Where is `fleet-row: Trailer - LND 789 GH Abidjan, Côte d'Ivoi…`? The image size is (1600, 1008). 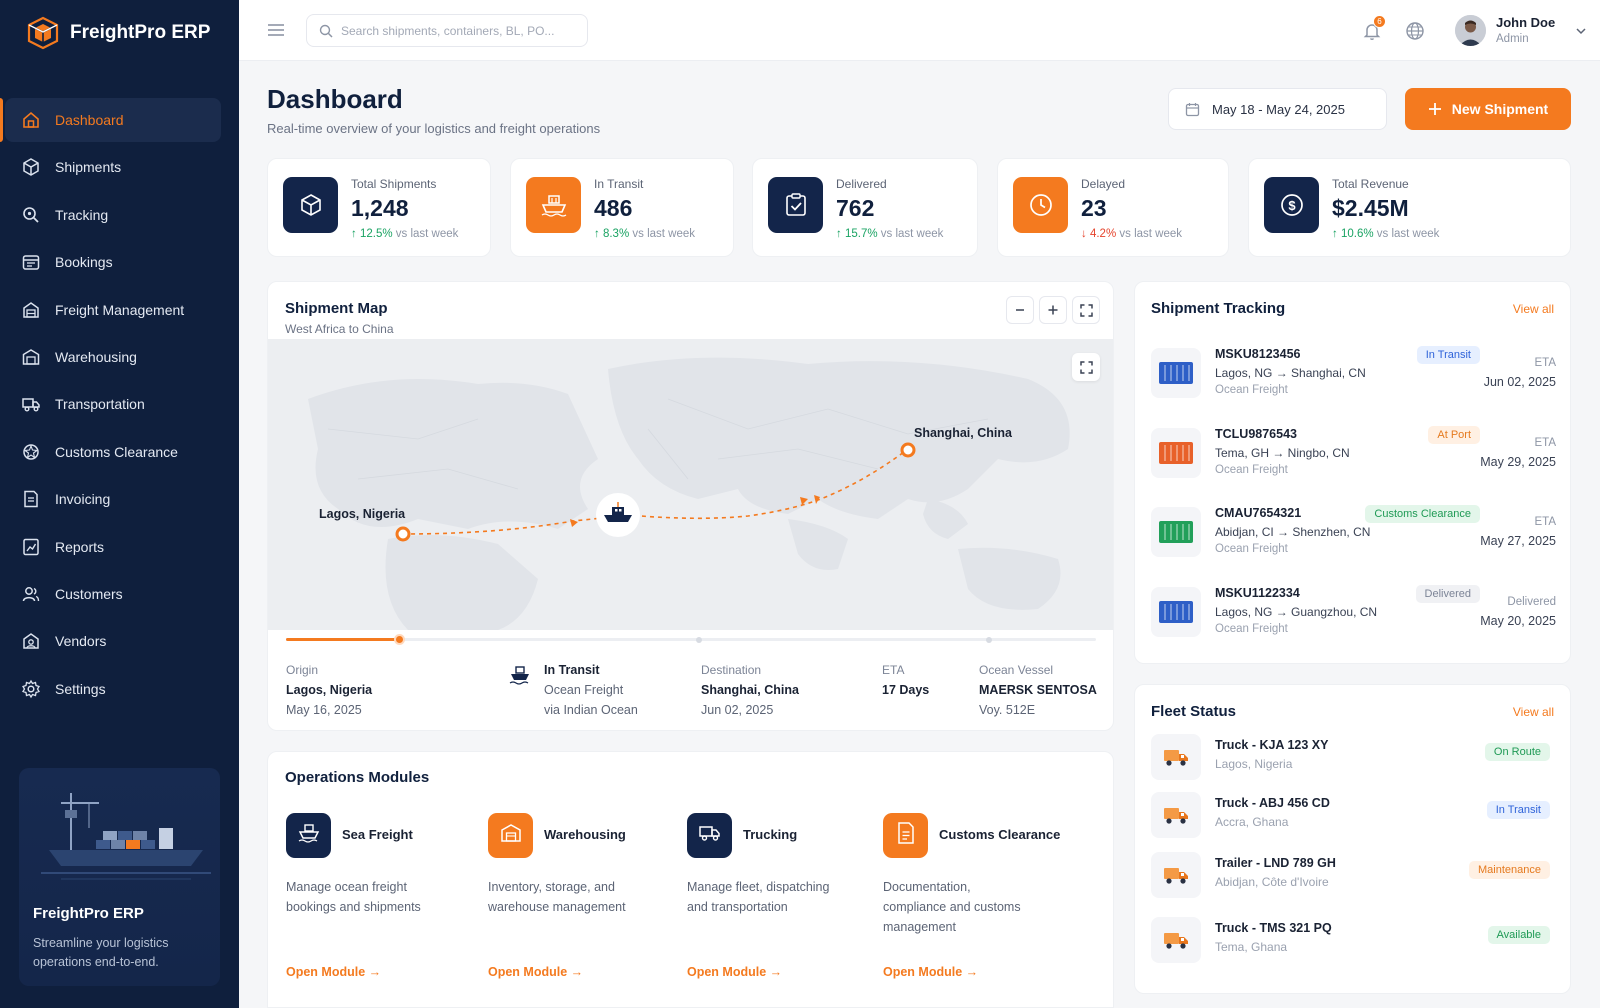
fleet-row: Trailer - LND 789 GH Abidjan, Côte d'Ivoi… is located at coordinates (1353, 877).